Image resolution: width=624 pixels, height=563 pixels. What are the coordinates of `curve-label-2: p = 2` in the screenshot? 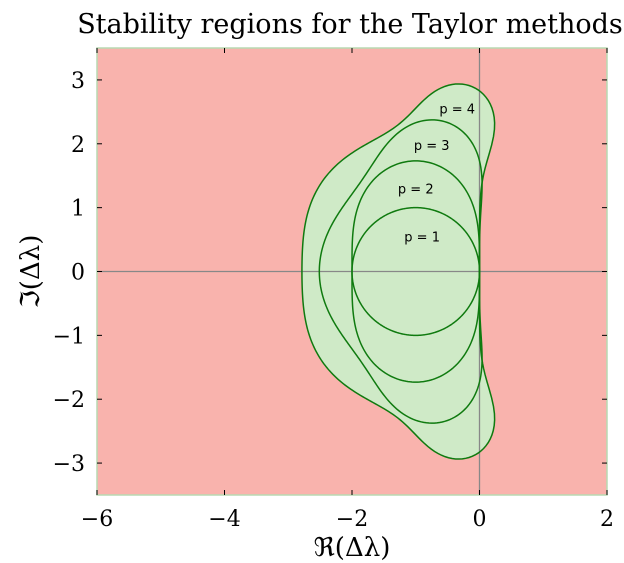 It's located at (416, 189).